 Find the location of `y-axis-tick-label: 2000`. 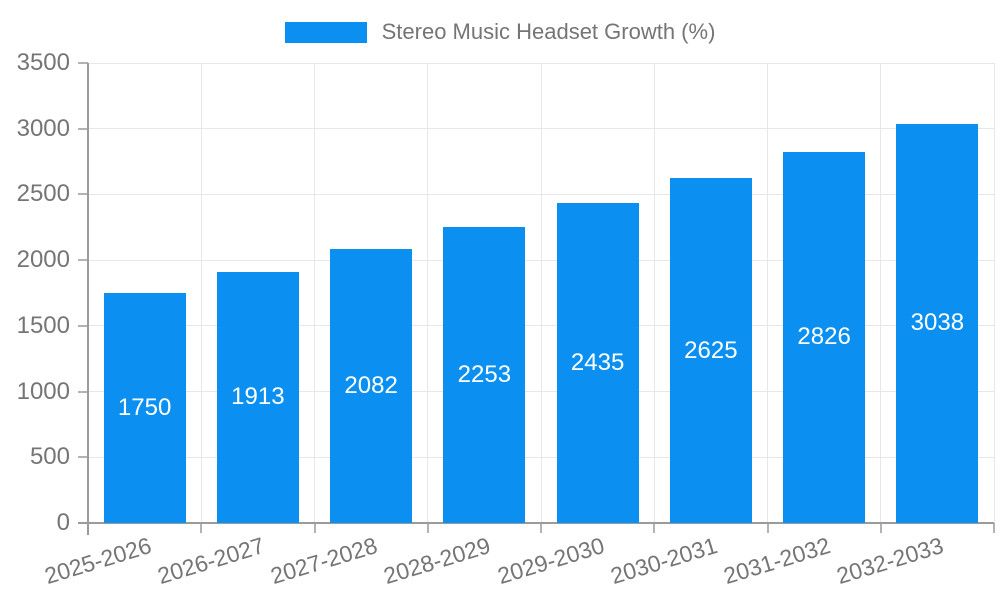

y-axis-tick-label: 2000 is located at coordinates (43, 260).